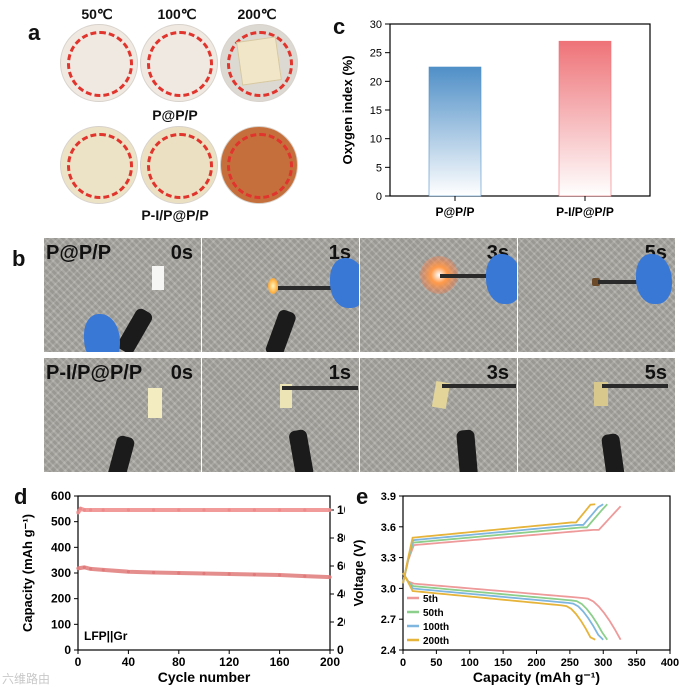  Describe the element at coordinates (655, 373) in the screenshot. I see `flame-row2-time-5: 5s` at that location.